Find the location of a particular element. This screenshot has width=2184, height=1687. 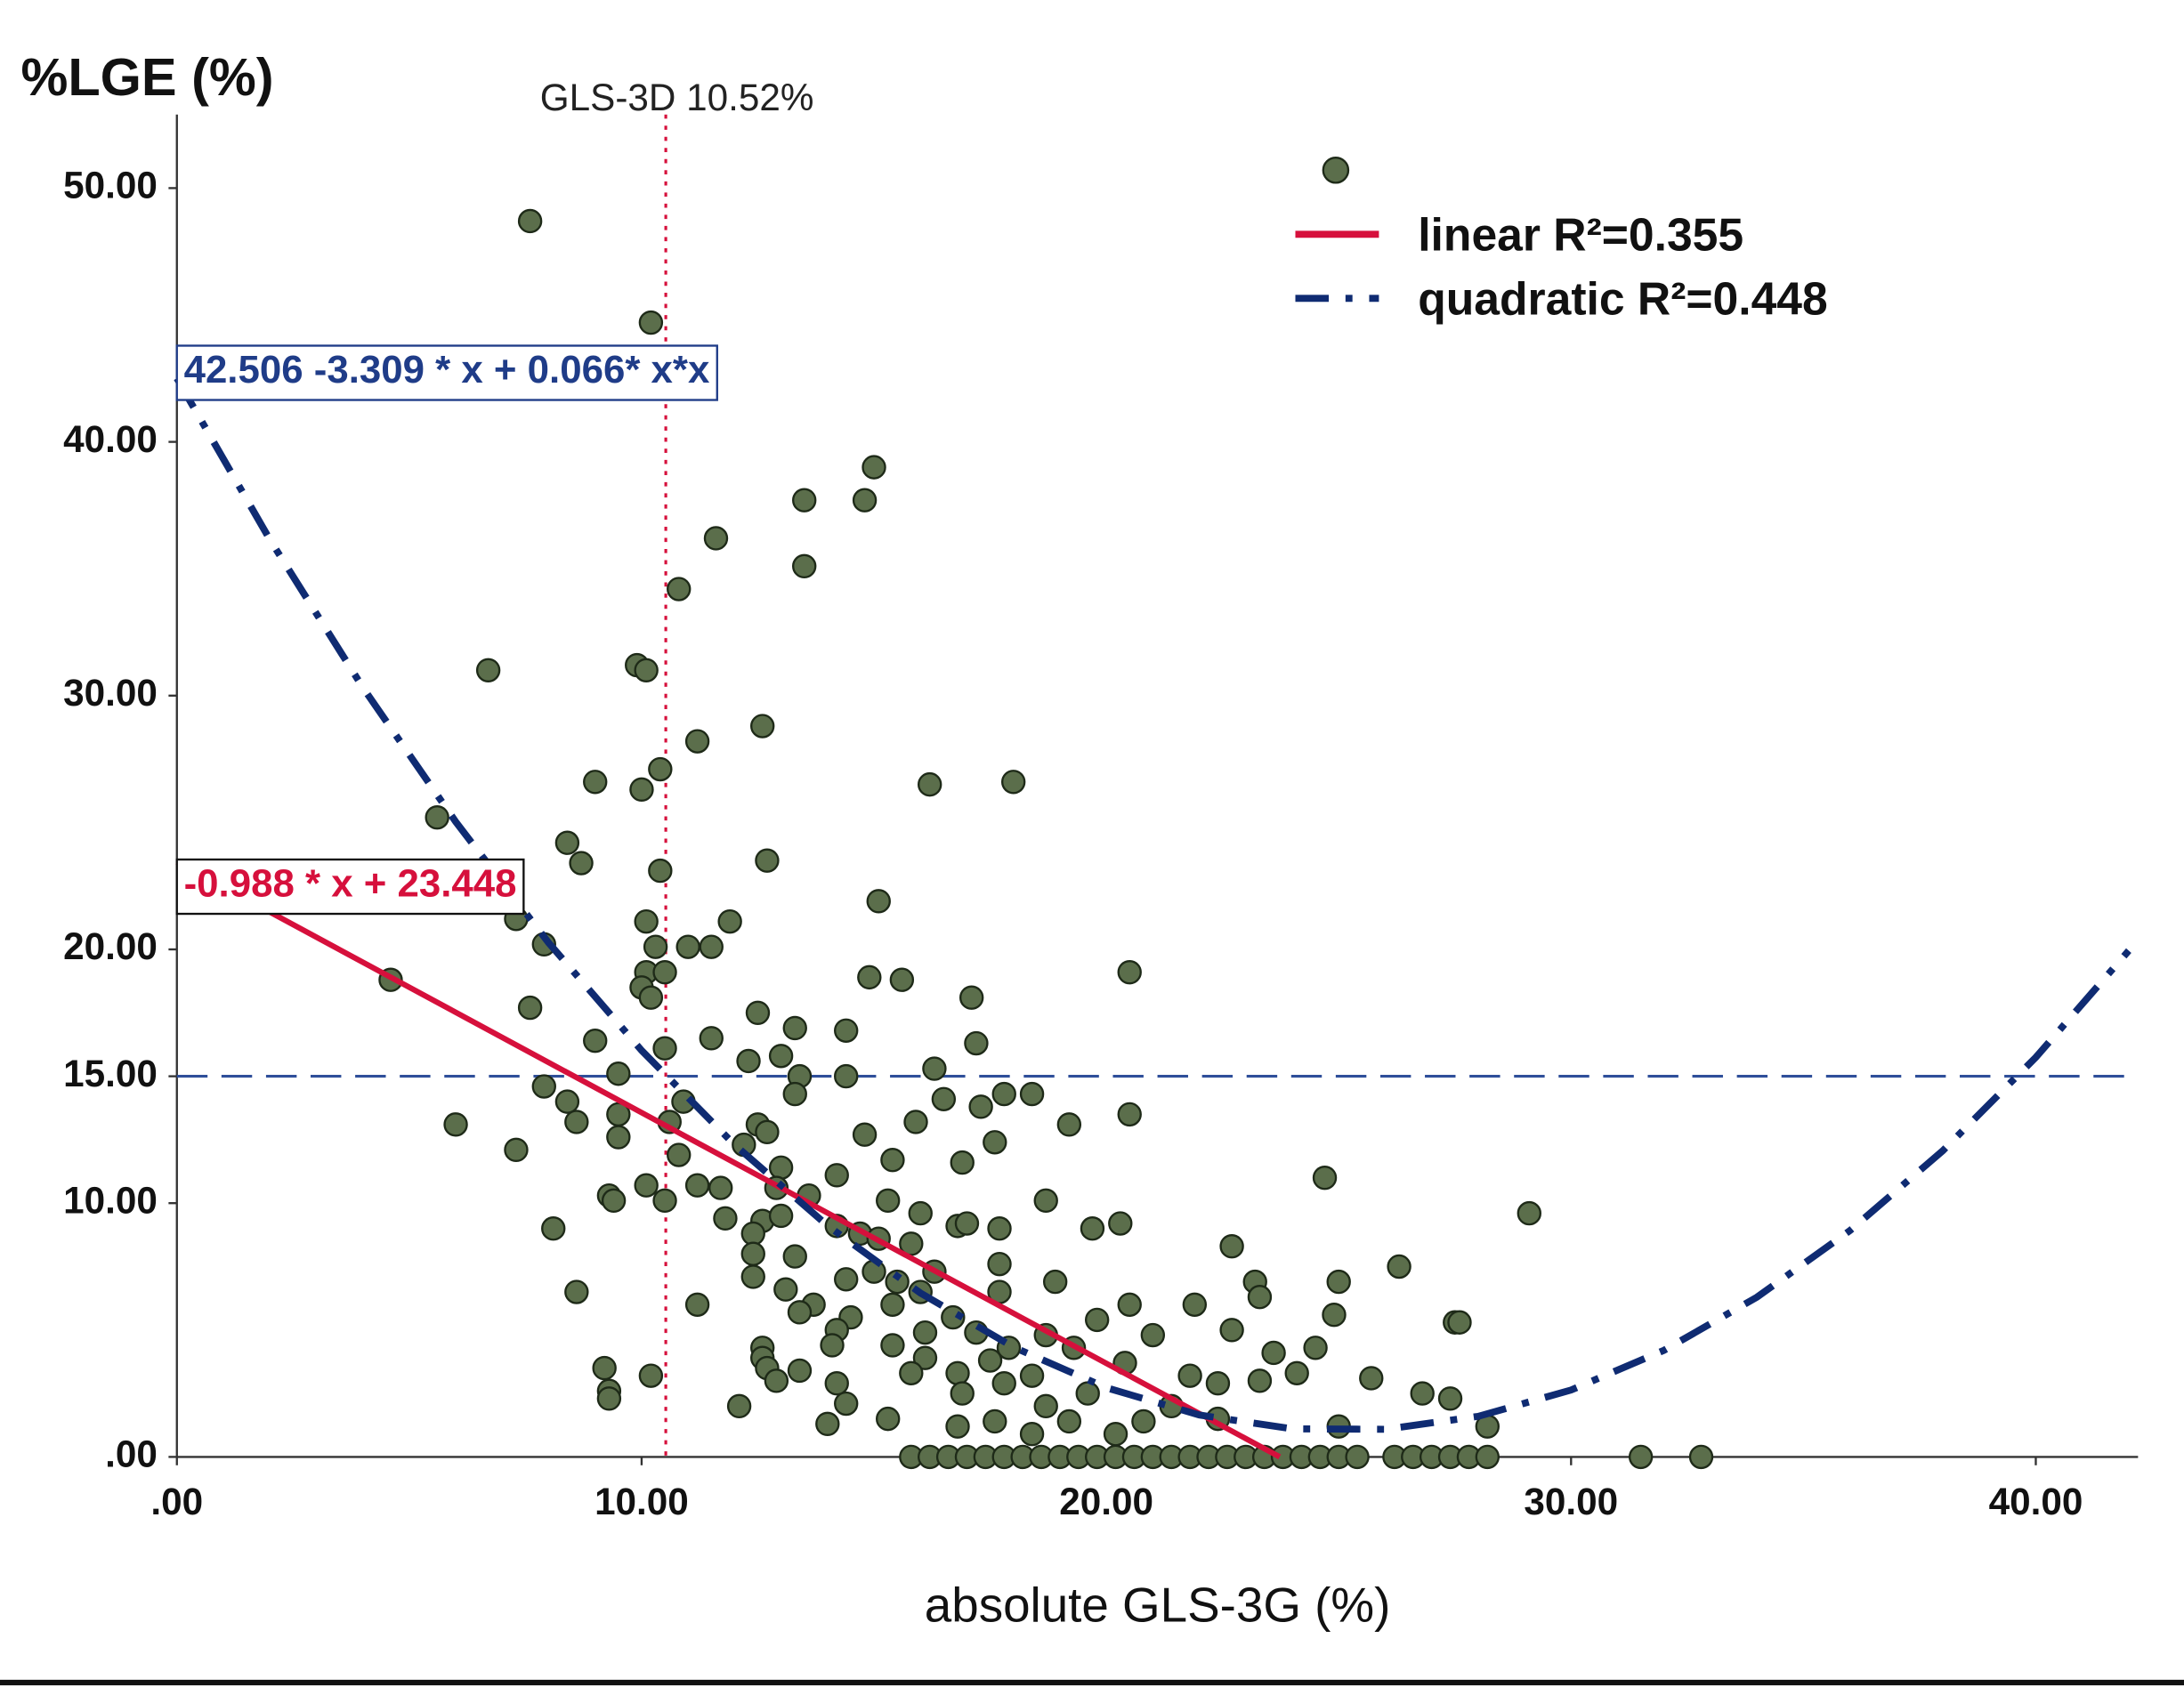

equation-label: 42.506 -3.309 * x + 0.066* x*x is located at coordinates (447, 370).